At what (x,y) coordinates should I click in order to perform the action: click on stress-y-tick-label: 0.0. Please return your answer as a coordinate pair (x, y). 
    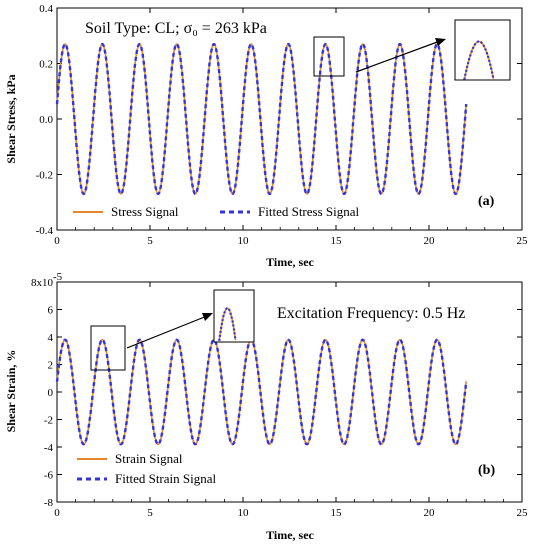
    Looking at the image, I should click on (46, 120).